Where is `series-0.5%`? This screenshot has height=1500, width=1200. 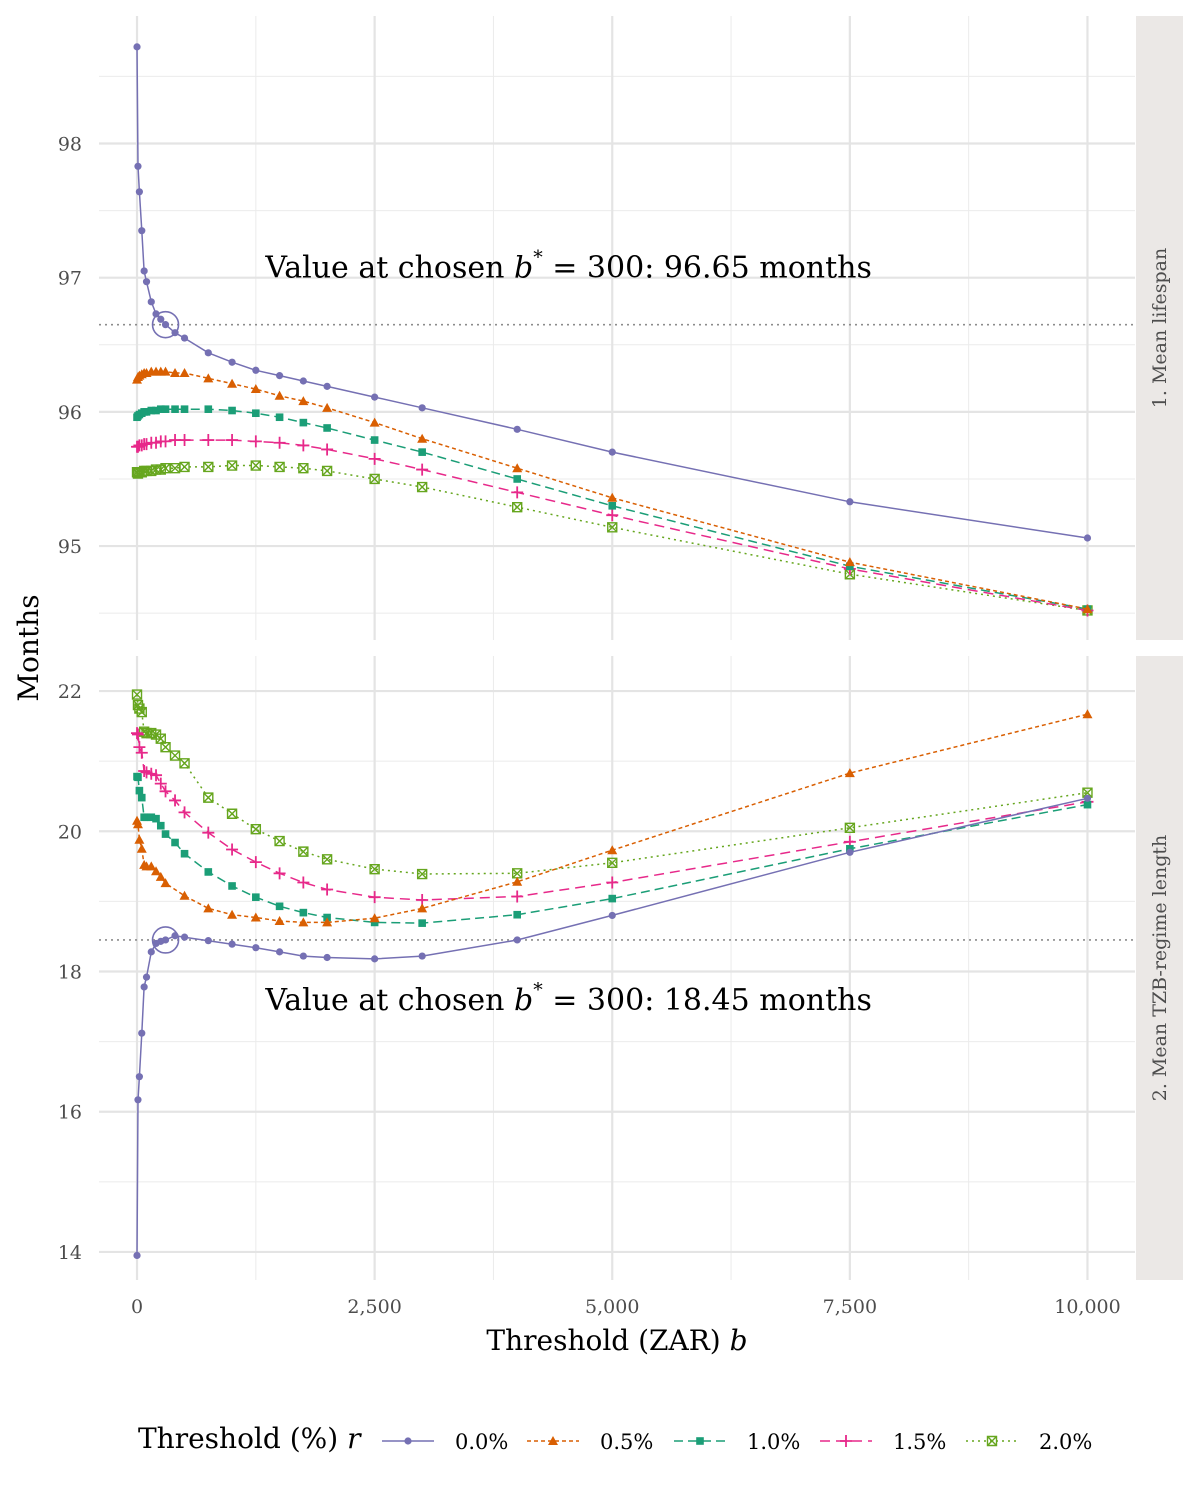
series-0.5% is located at coordinates (612, 818).